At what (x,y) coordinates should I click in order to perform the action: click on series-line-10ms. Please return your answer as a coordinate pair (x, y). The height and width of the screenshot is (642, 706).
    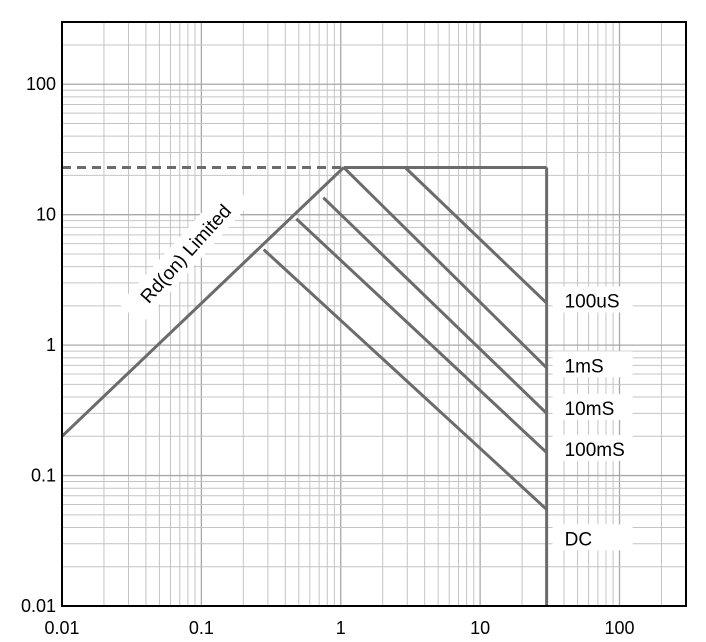
    Looking at the image, I should click on (435, 305).